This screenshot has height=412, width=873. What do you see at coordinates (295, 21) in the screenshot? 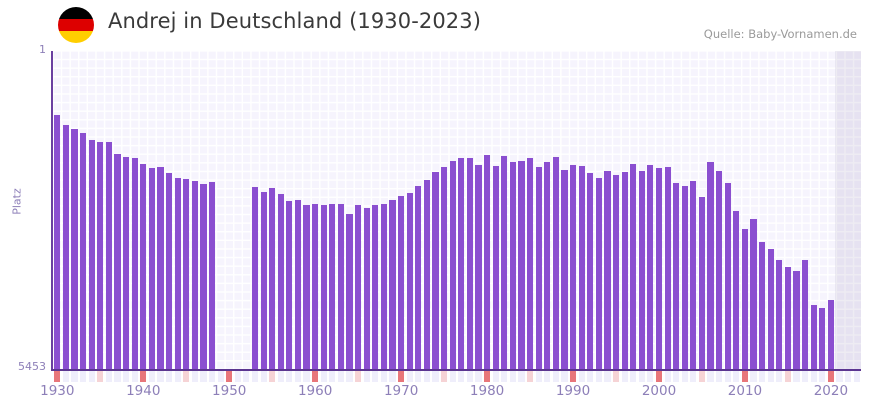
I see `page-title: Andrej in Deutschland (1930-2023)` at bounding box center [295, 21].